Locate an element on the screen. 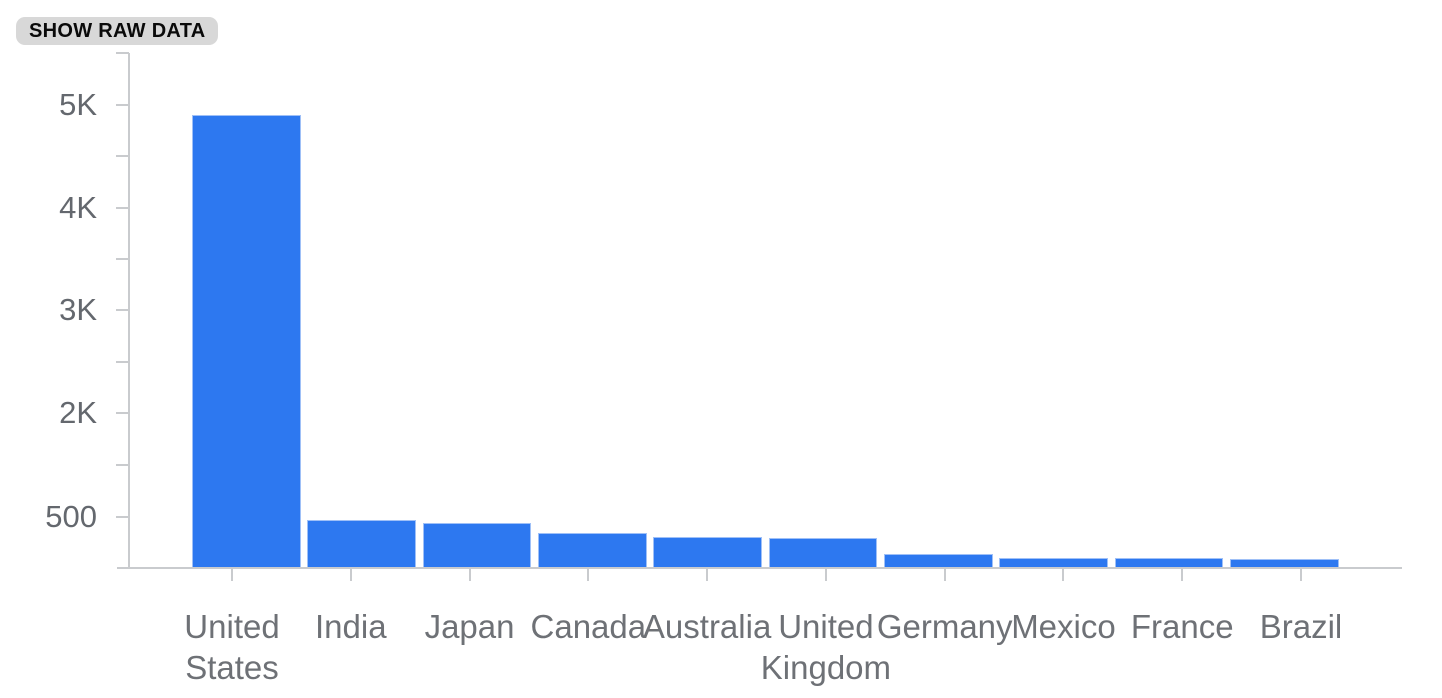 The width and height of the screenshot is (1442, 698). y-tick-label: 2K is located at coordinates (78, 412).